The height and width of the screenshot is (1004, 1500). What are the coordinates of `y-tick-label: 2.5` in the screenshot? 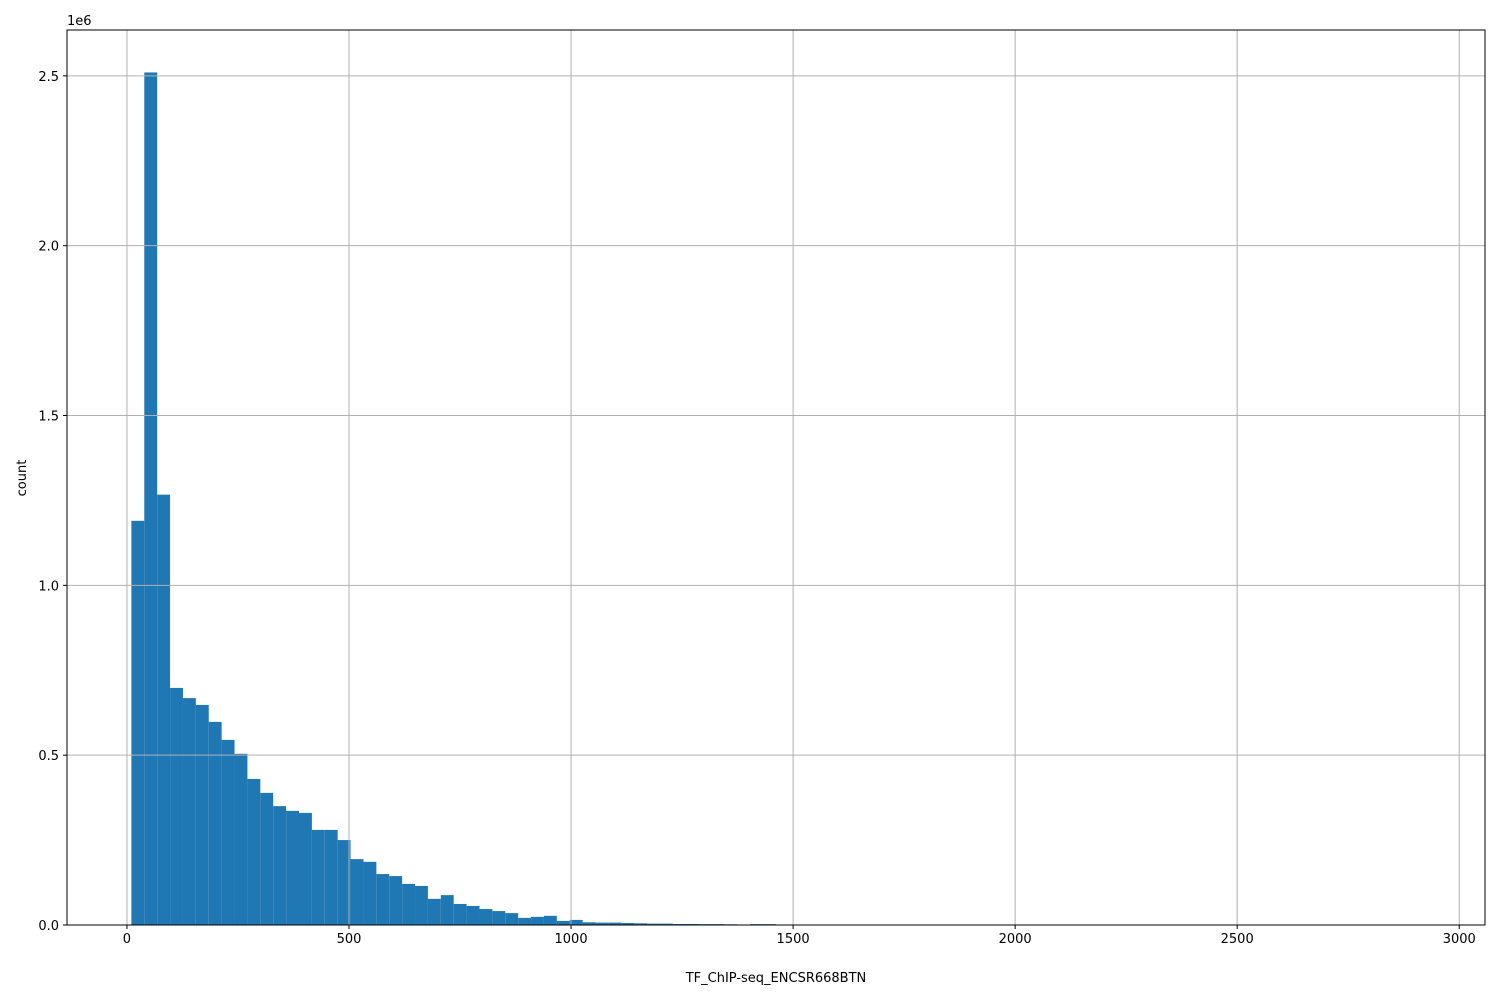 It's located at (48, 77).